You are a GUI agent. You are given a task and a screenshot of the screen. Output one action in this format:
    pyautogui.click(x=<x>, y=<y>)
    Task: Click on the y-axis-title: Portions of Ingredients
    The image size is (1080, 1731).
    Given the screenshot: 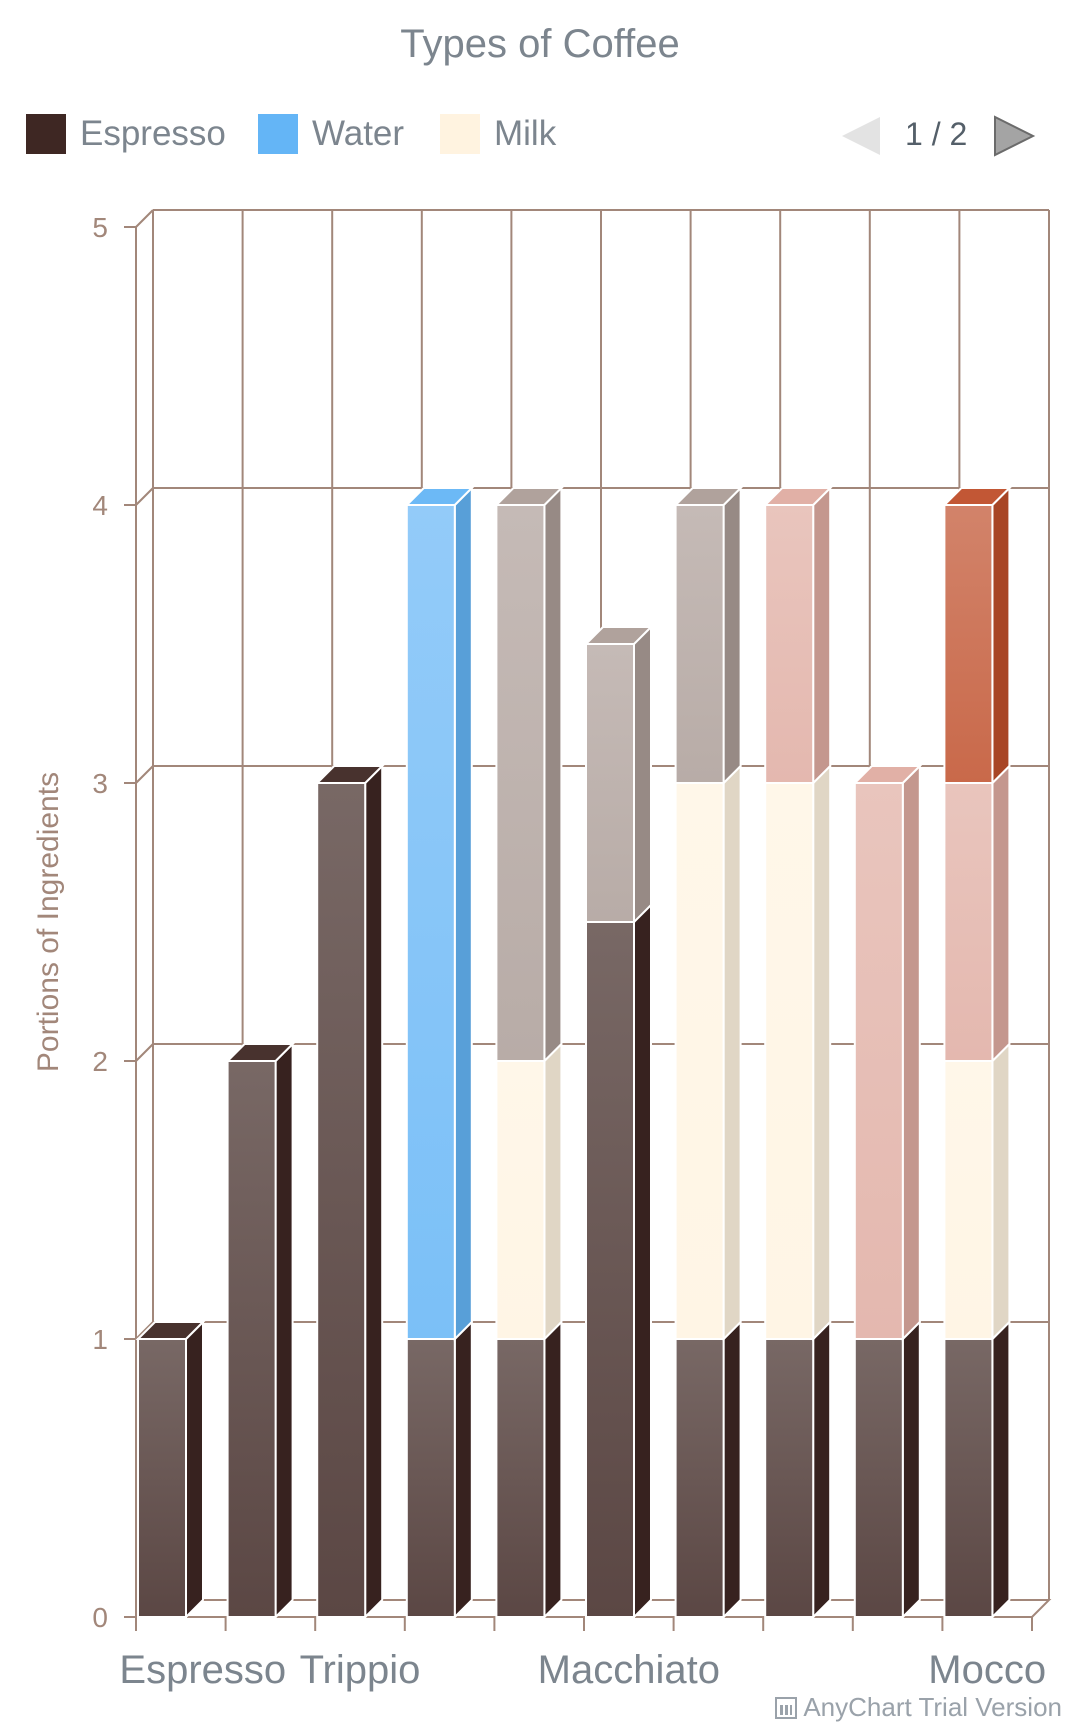 What is the action you would take?
    pyautogui.click(x=48, y=922)
    